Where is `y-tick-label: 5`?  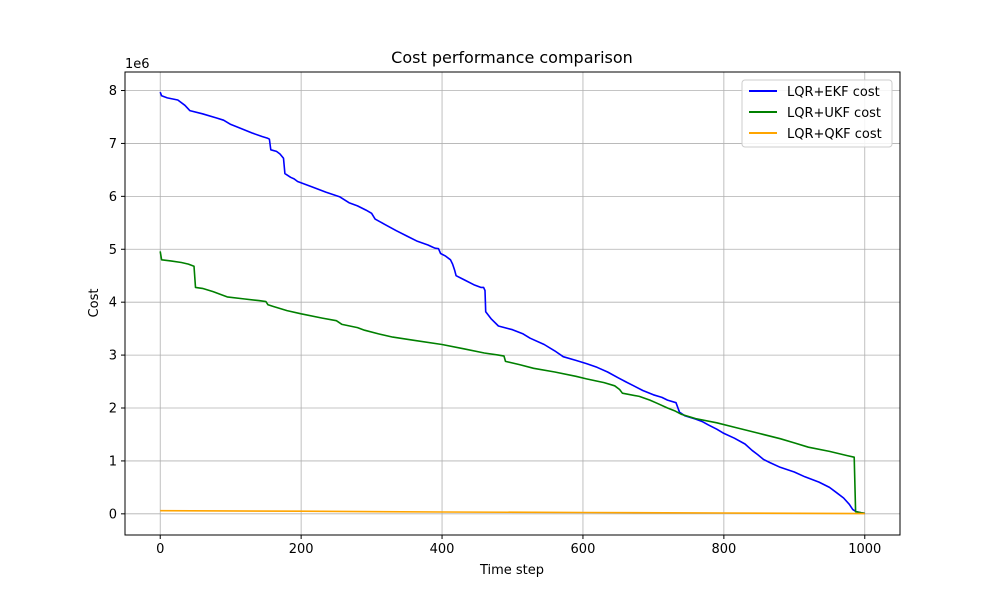
y-tick-label: 5 is located at coordinates (113, 250).